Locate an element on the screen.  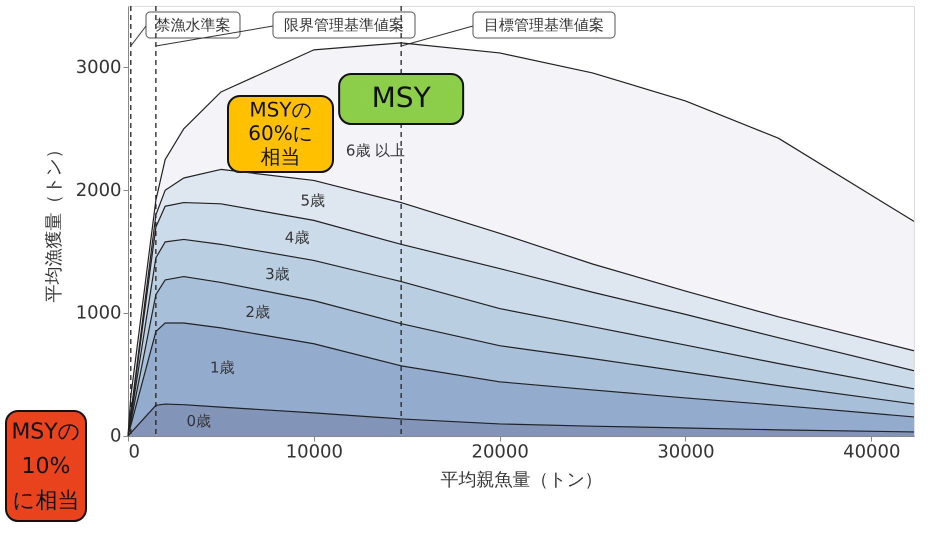
x-tick-label: 0 is located at coordinates (134, 452).